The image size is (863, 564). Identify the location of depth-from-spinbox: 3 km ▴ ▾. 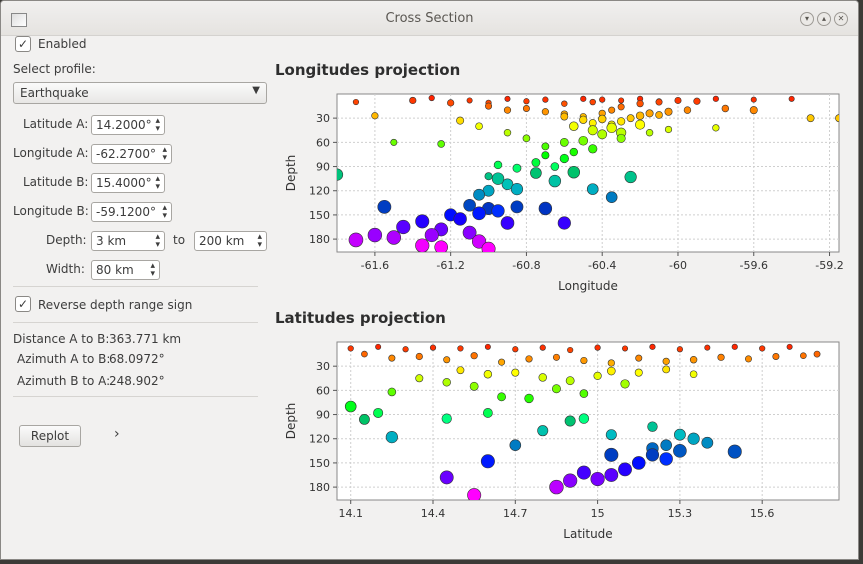
(128, 241).